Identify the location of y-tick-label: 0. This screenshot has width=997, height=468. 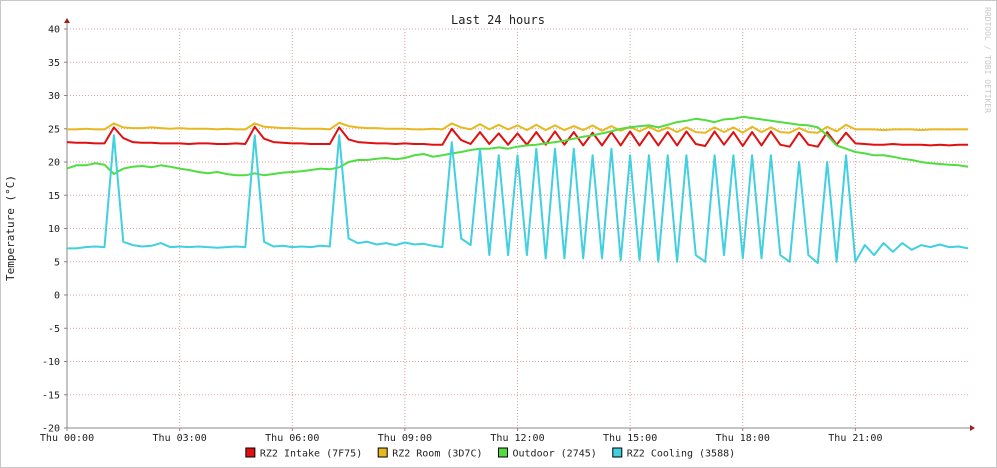
(57, 296).